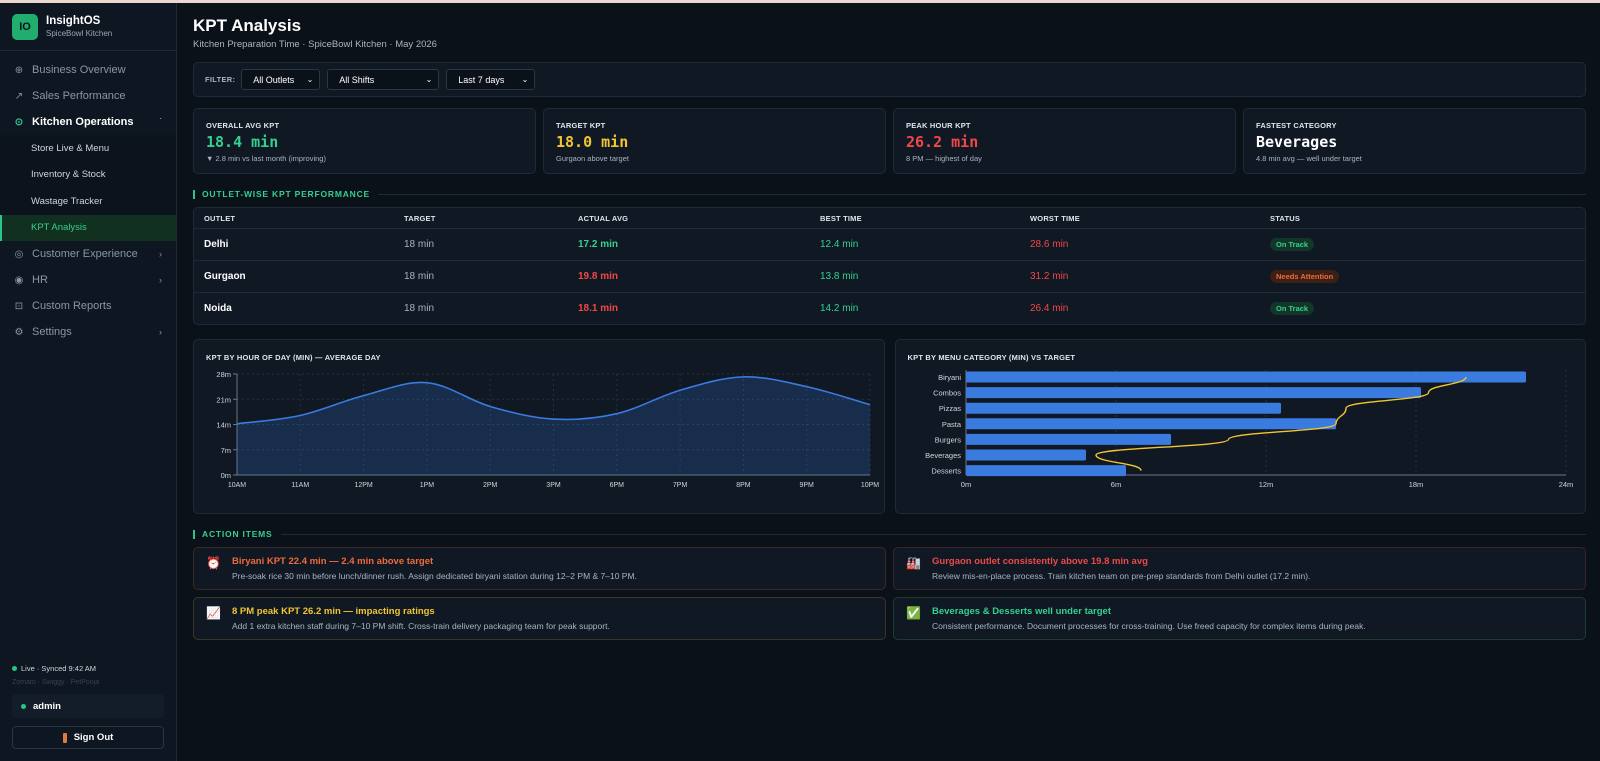  Describe the element at coordinates (991, 357) in the screenshot. I see `chart-title: KPT BY MENU CATEGORY (MIN) VS TARGET` at that location.